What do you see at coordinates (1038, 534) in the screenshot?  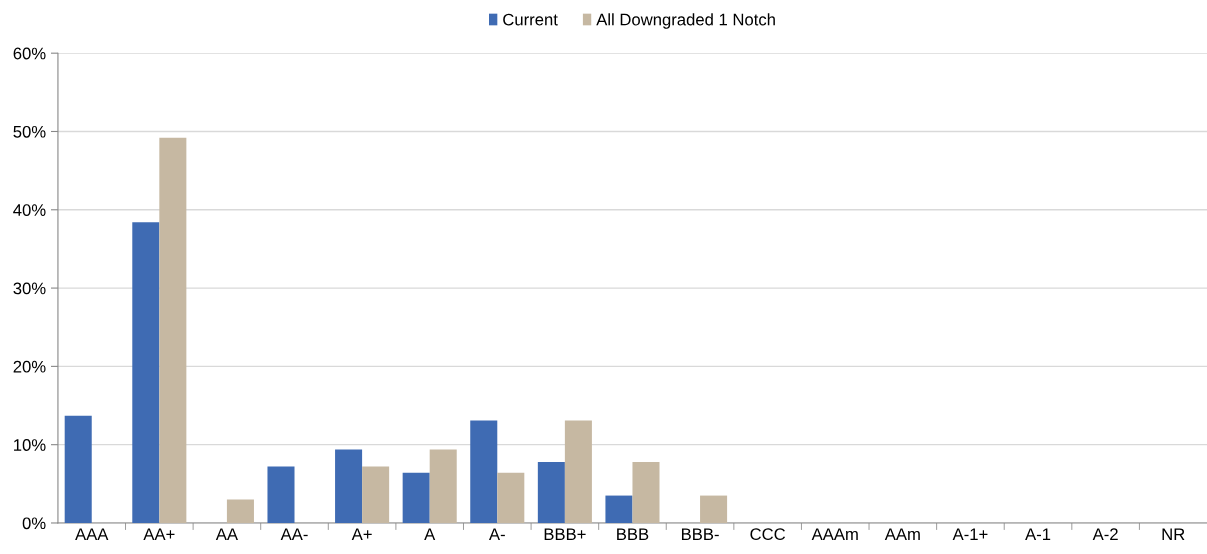 I see `x-tick-label: A-1` at bounding box center [1038, 534].